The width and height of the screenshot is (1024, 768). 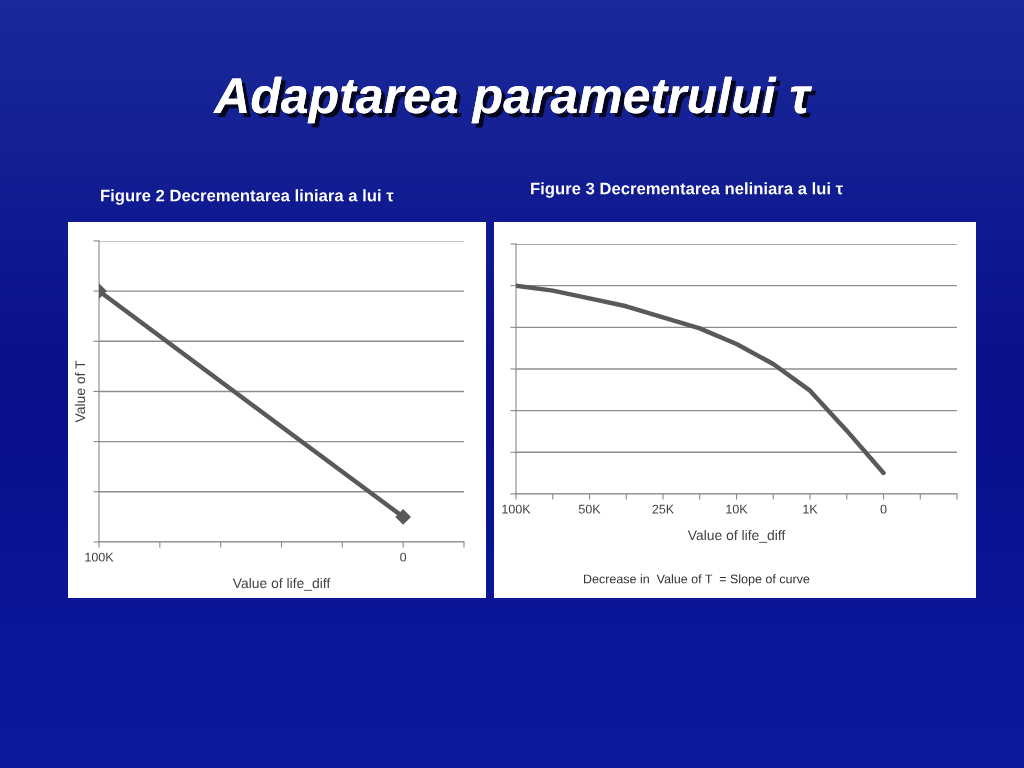 I want to click on text: Decrease in Value of T = Slope of curve, so click(x=697, y=580).